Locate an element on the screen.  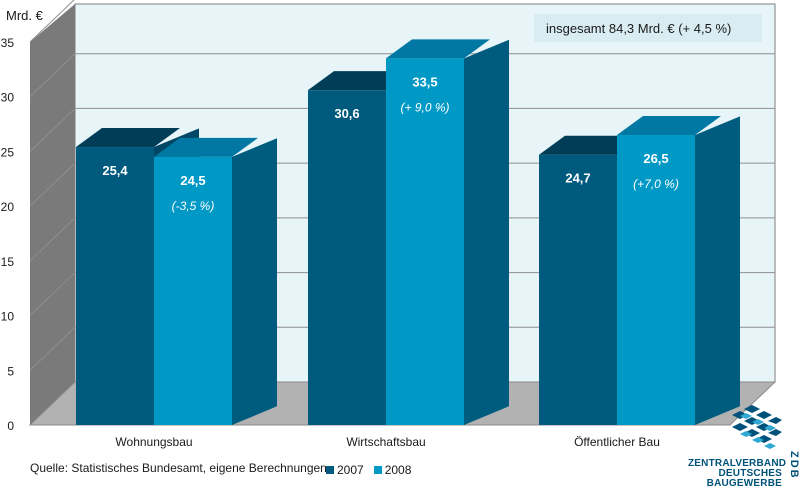
y-axis-unit-label: Mrd. € is located at coordinates (25, 15).